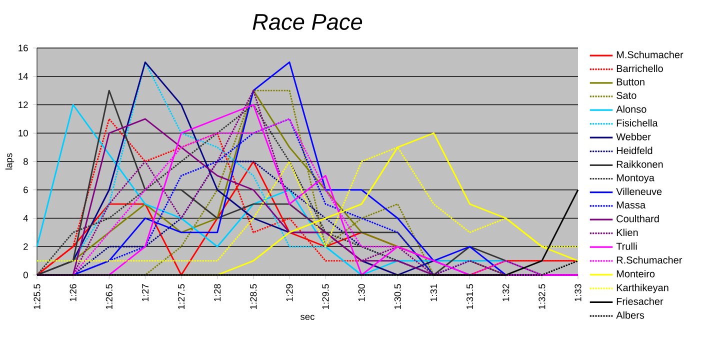 The width and height of the screenshot is (708, 340). I want to click on y-tick-label: 6, so click(26, 190).